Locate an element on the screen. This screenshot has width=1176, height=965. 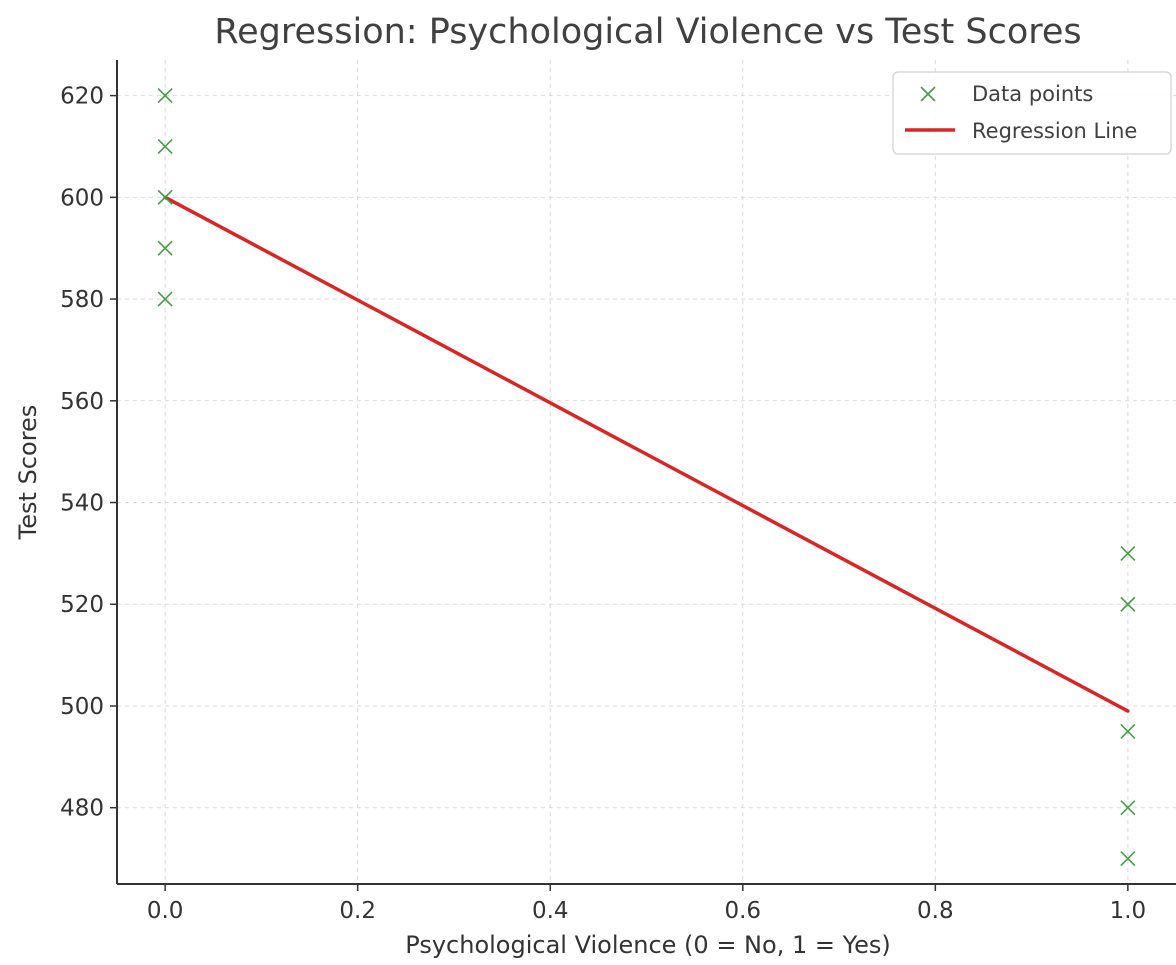
legend-label-data-points: Data points is located at coordinates (1032, 94).